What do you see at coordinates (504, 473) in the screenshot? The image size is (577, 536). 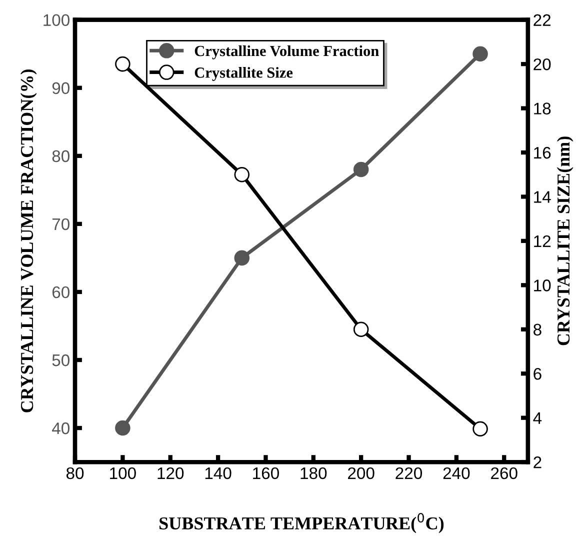 I see `x-tick-label: 260` at bounding box center [504, 473].